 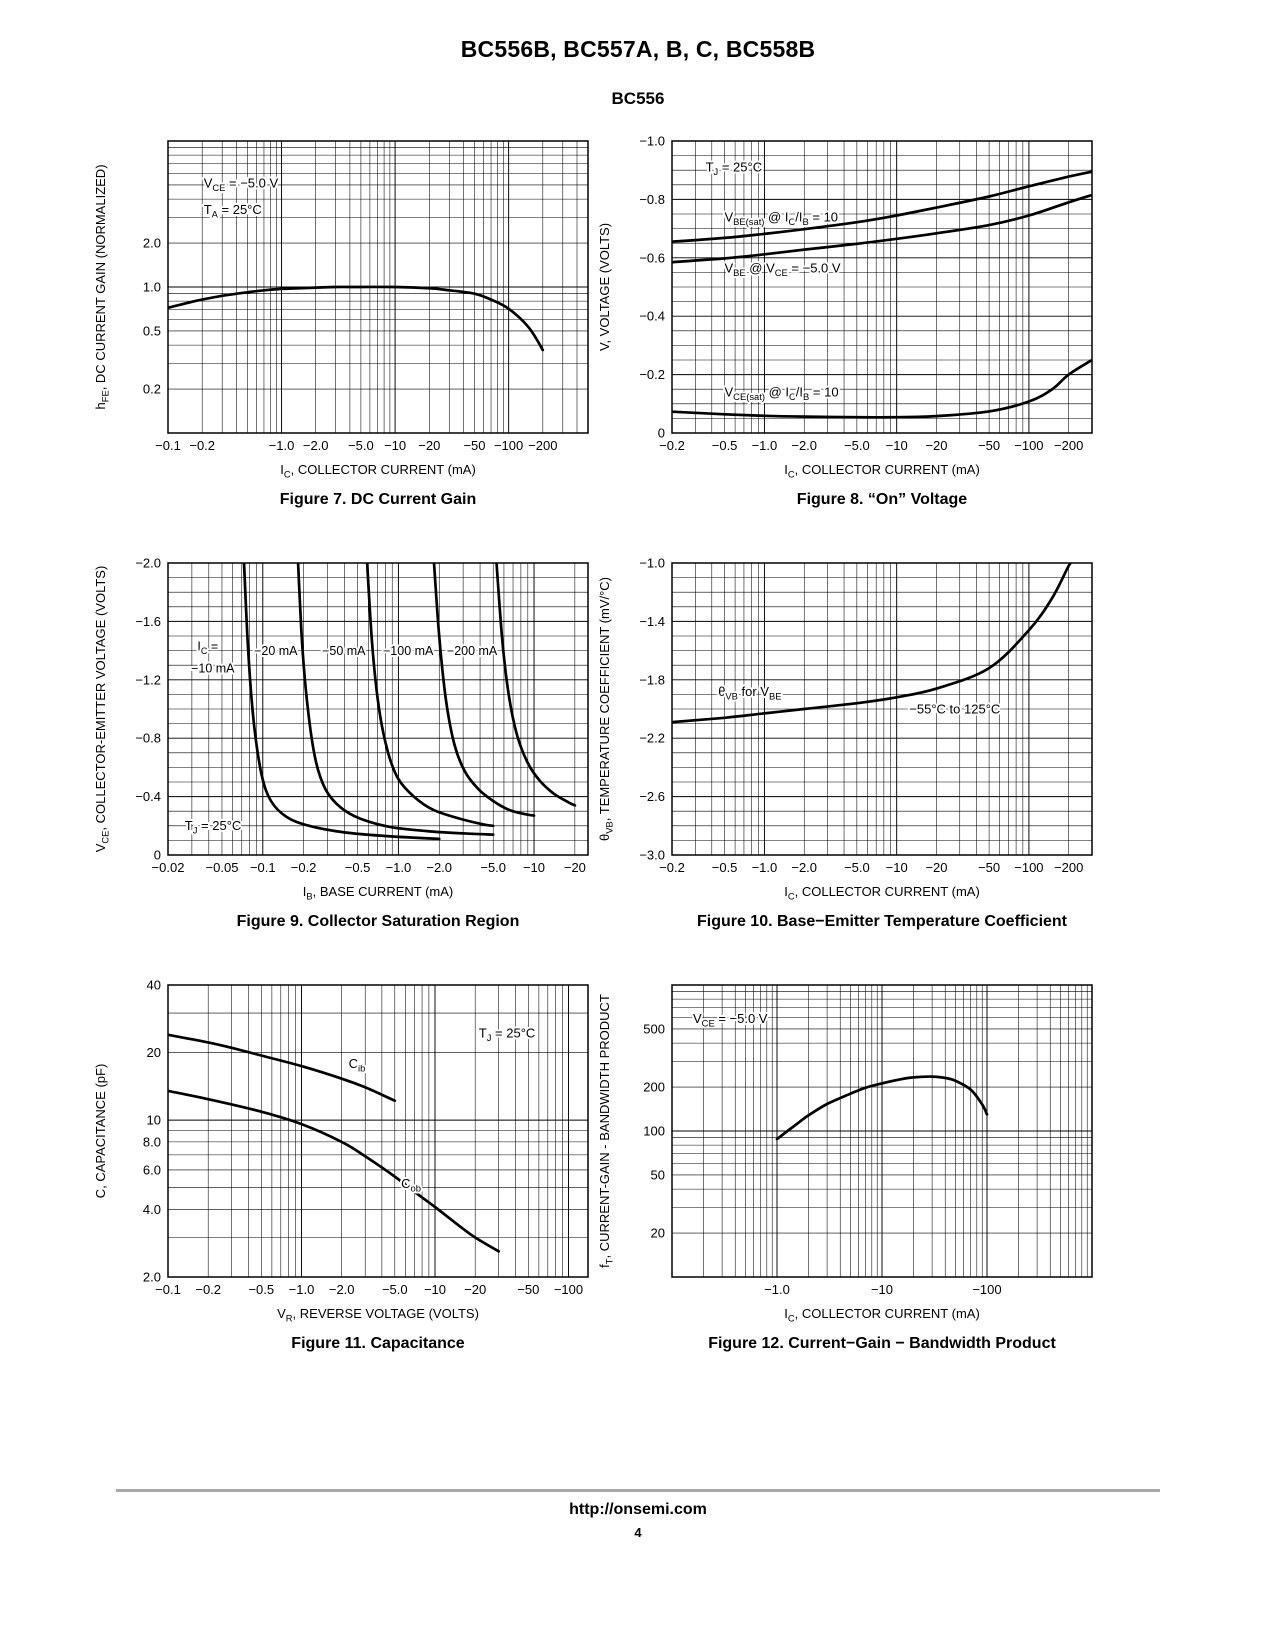 What do you see at coordinates (859, 700) in the screenshot?
I see `annotations: θVB for VBE −55°C to 125°C` at bounding box center [859, 700].